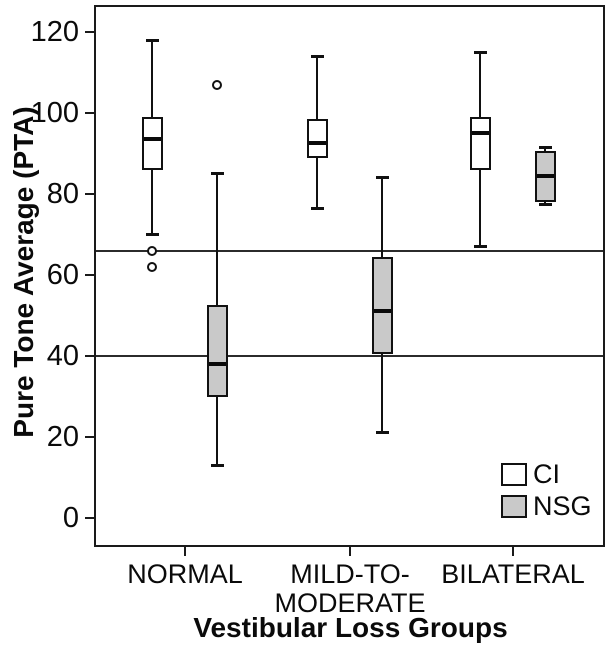  I want to click on legend-label-ci: CI, so click(546, 474).